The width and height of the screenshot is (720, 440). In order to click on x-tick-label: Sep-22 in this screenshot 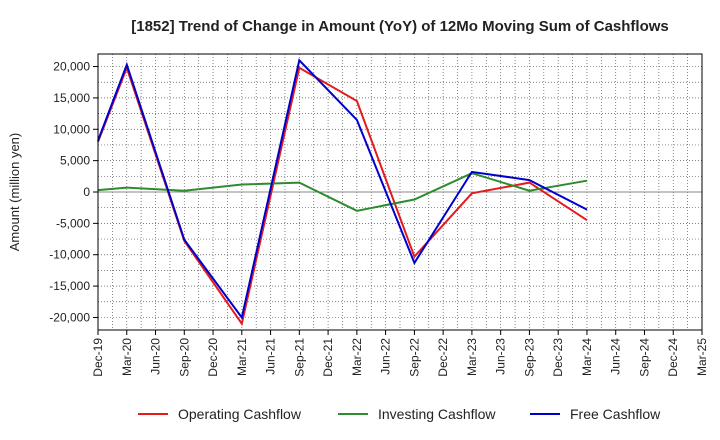, I will do `click(414, 357)`.